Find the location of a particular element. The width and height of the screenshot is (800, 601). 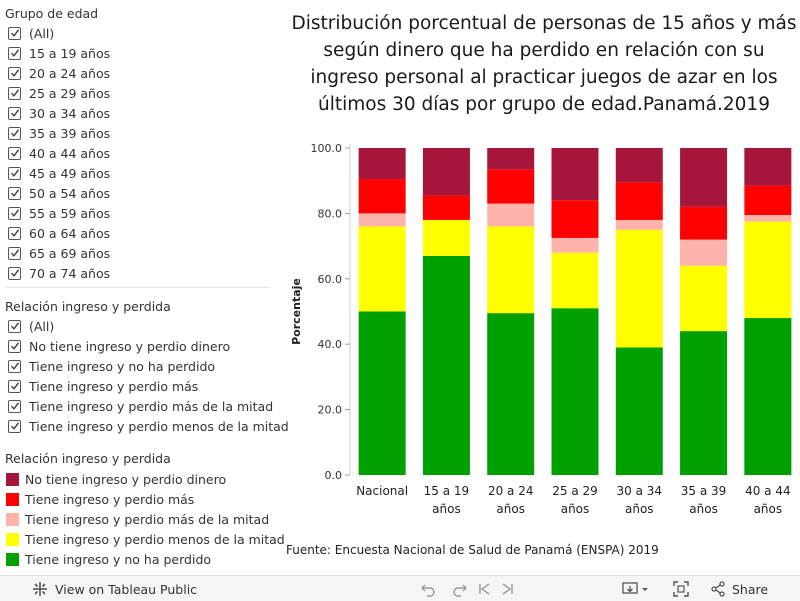

relation-filter-option: Tiene ingreso y no ha perdido is located at coordinates (111, 366).